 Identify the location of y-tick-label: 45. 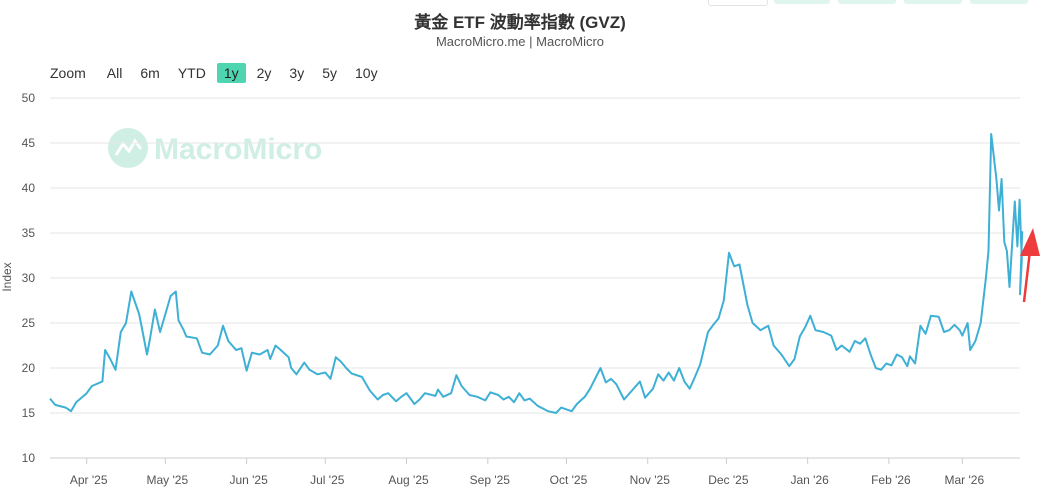
(29, 143).